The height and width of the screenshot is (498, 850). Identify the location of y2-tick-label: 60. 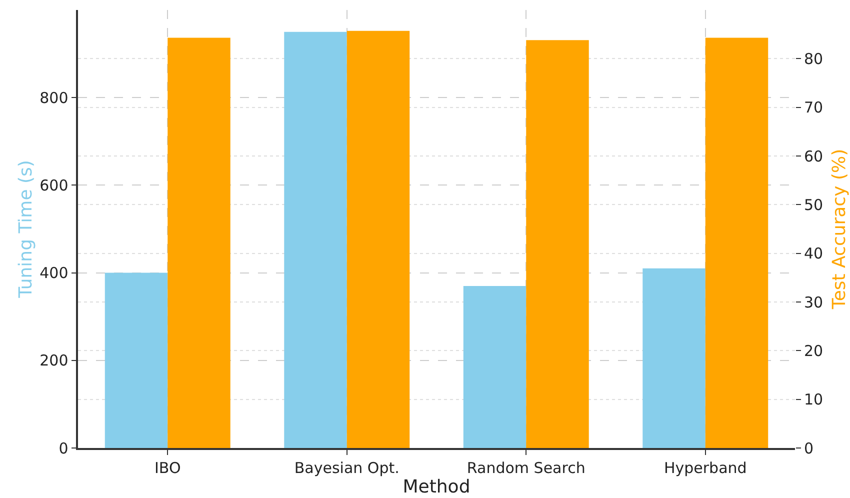
(814, 156).